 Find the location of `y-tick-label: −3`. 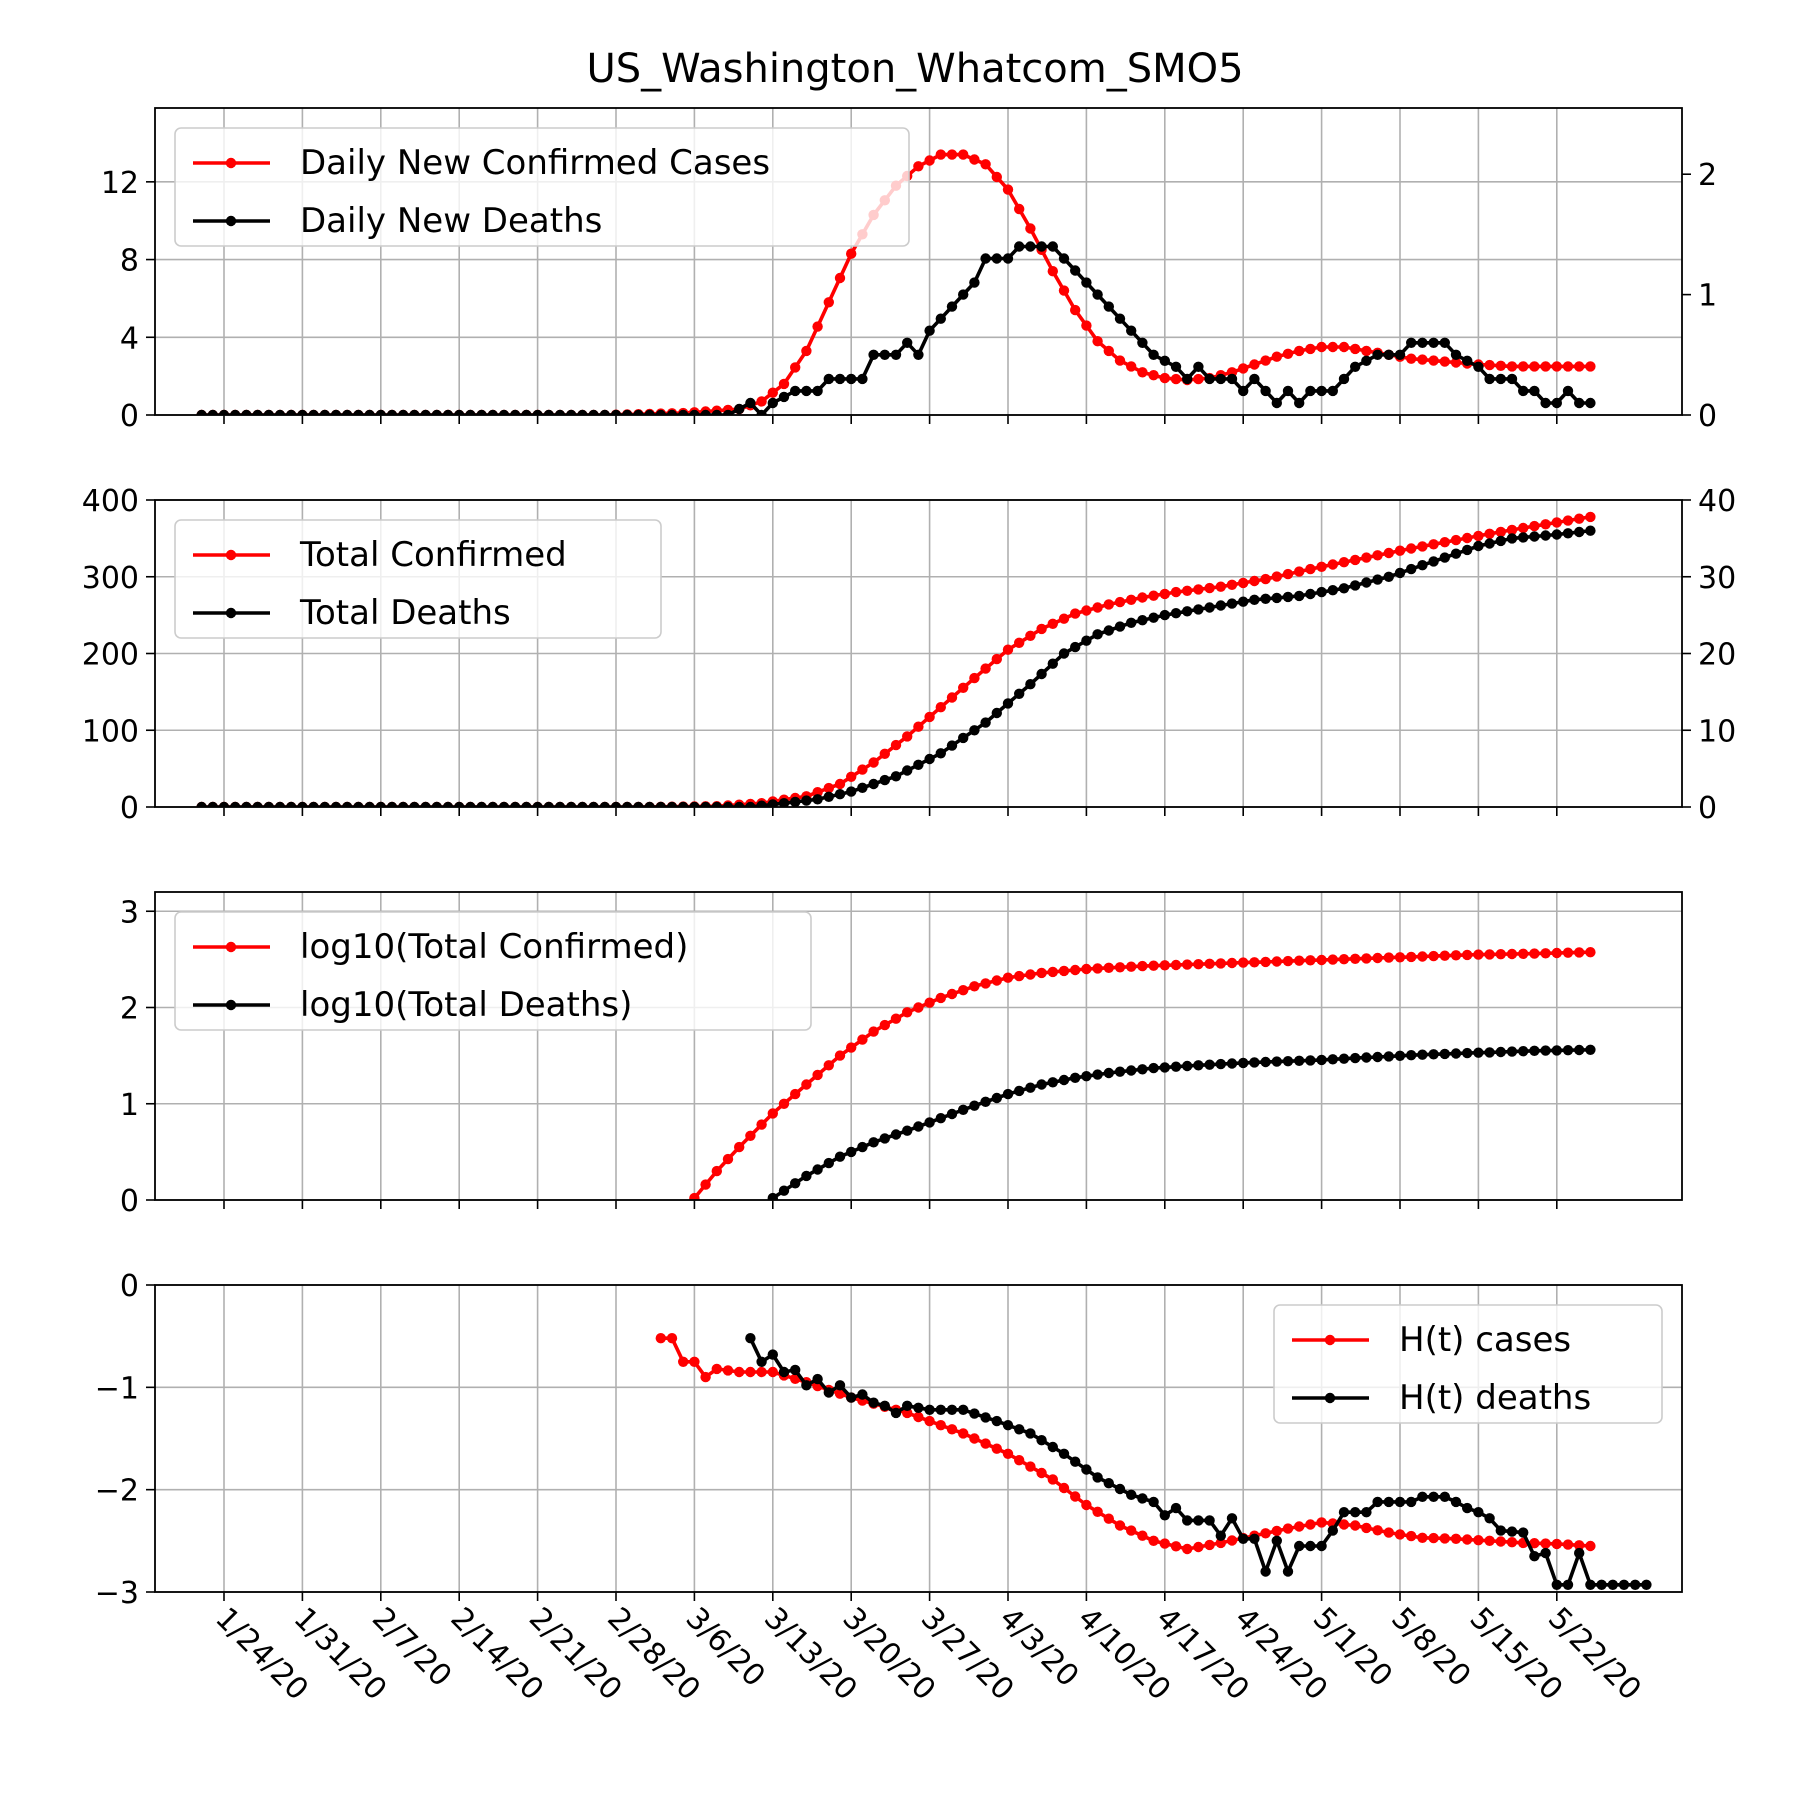

y-tick-label: −3 is located at coordinates (117, 1593).